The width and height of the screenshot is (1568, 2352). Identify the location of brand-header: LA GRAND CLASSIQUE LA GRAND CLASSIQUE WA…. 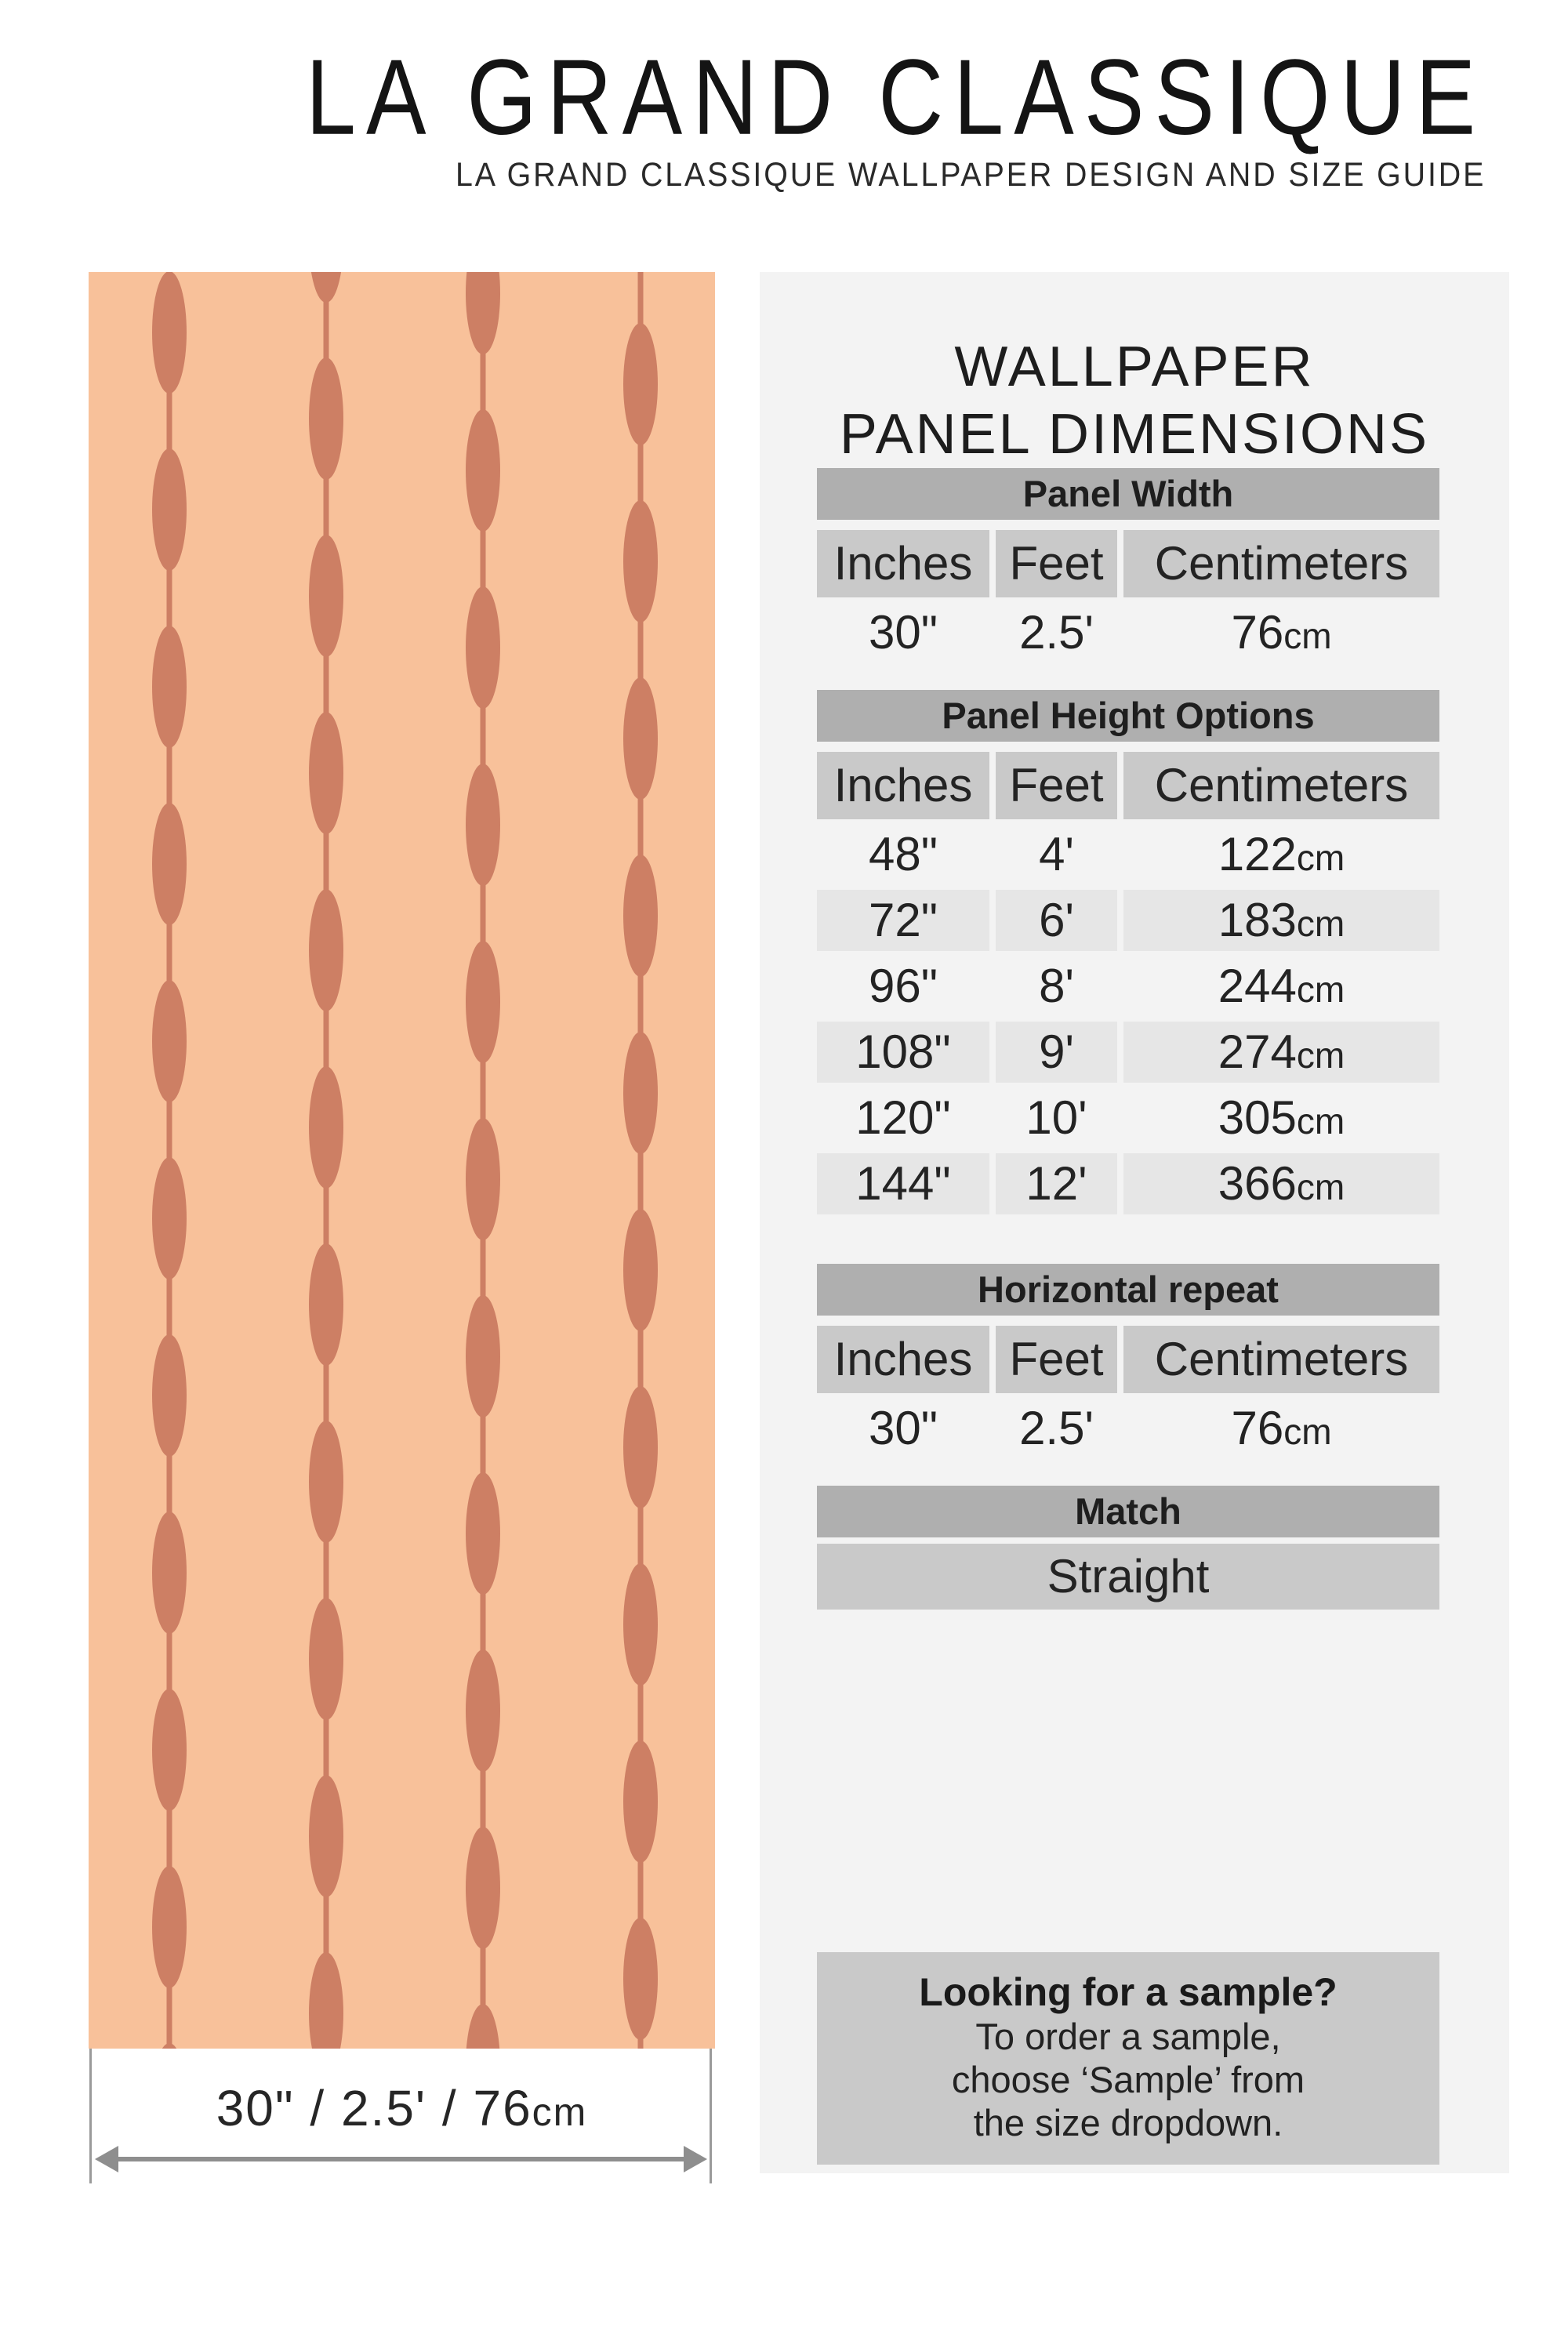
(858, 115).